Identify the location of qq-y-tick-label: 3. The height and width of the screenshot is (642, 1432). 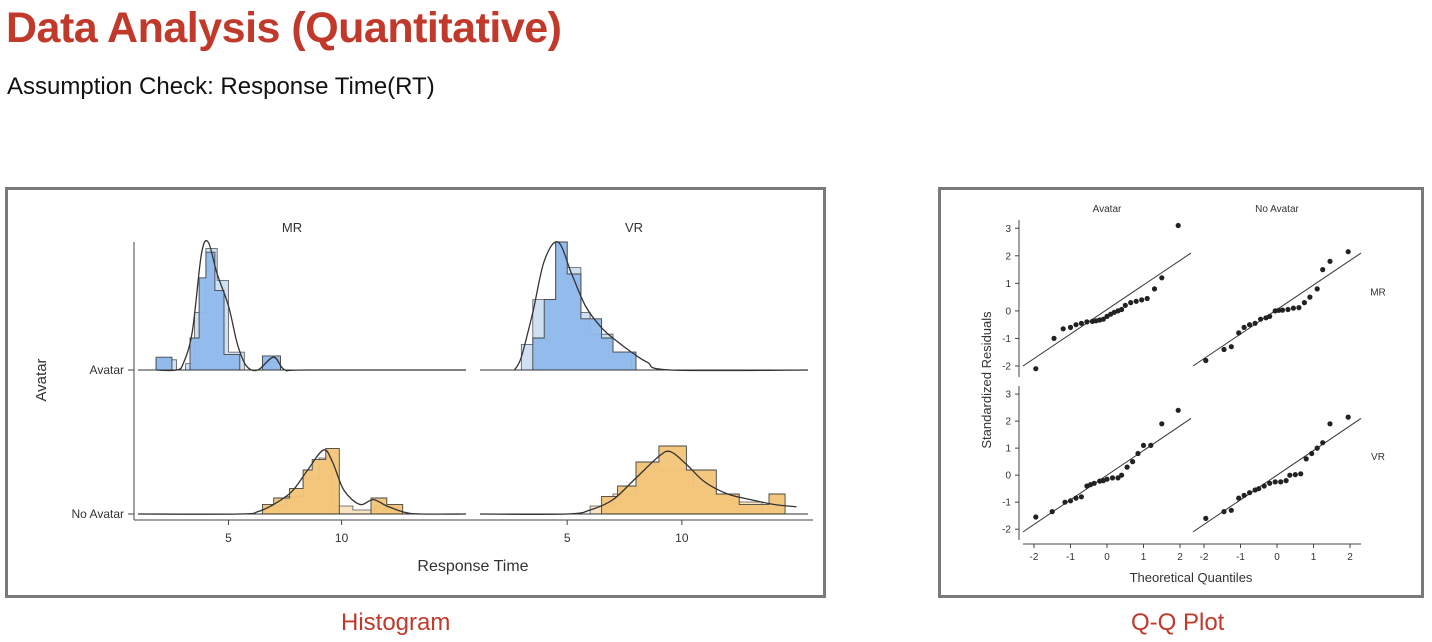
(1008, 229).